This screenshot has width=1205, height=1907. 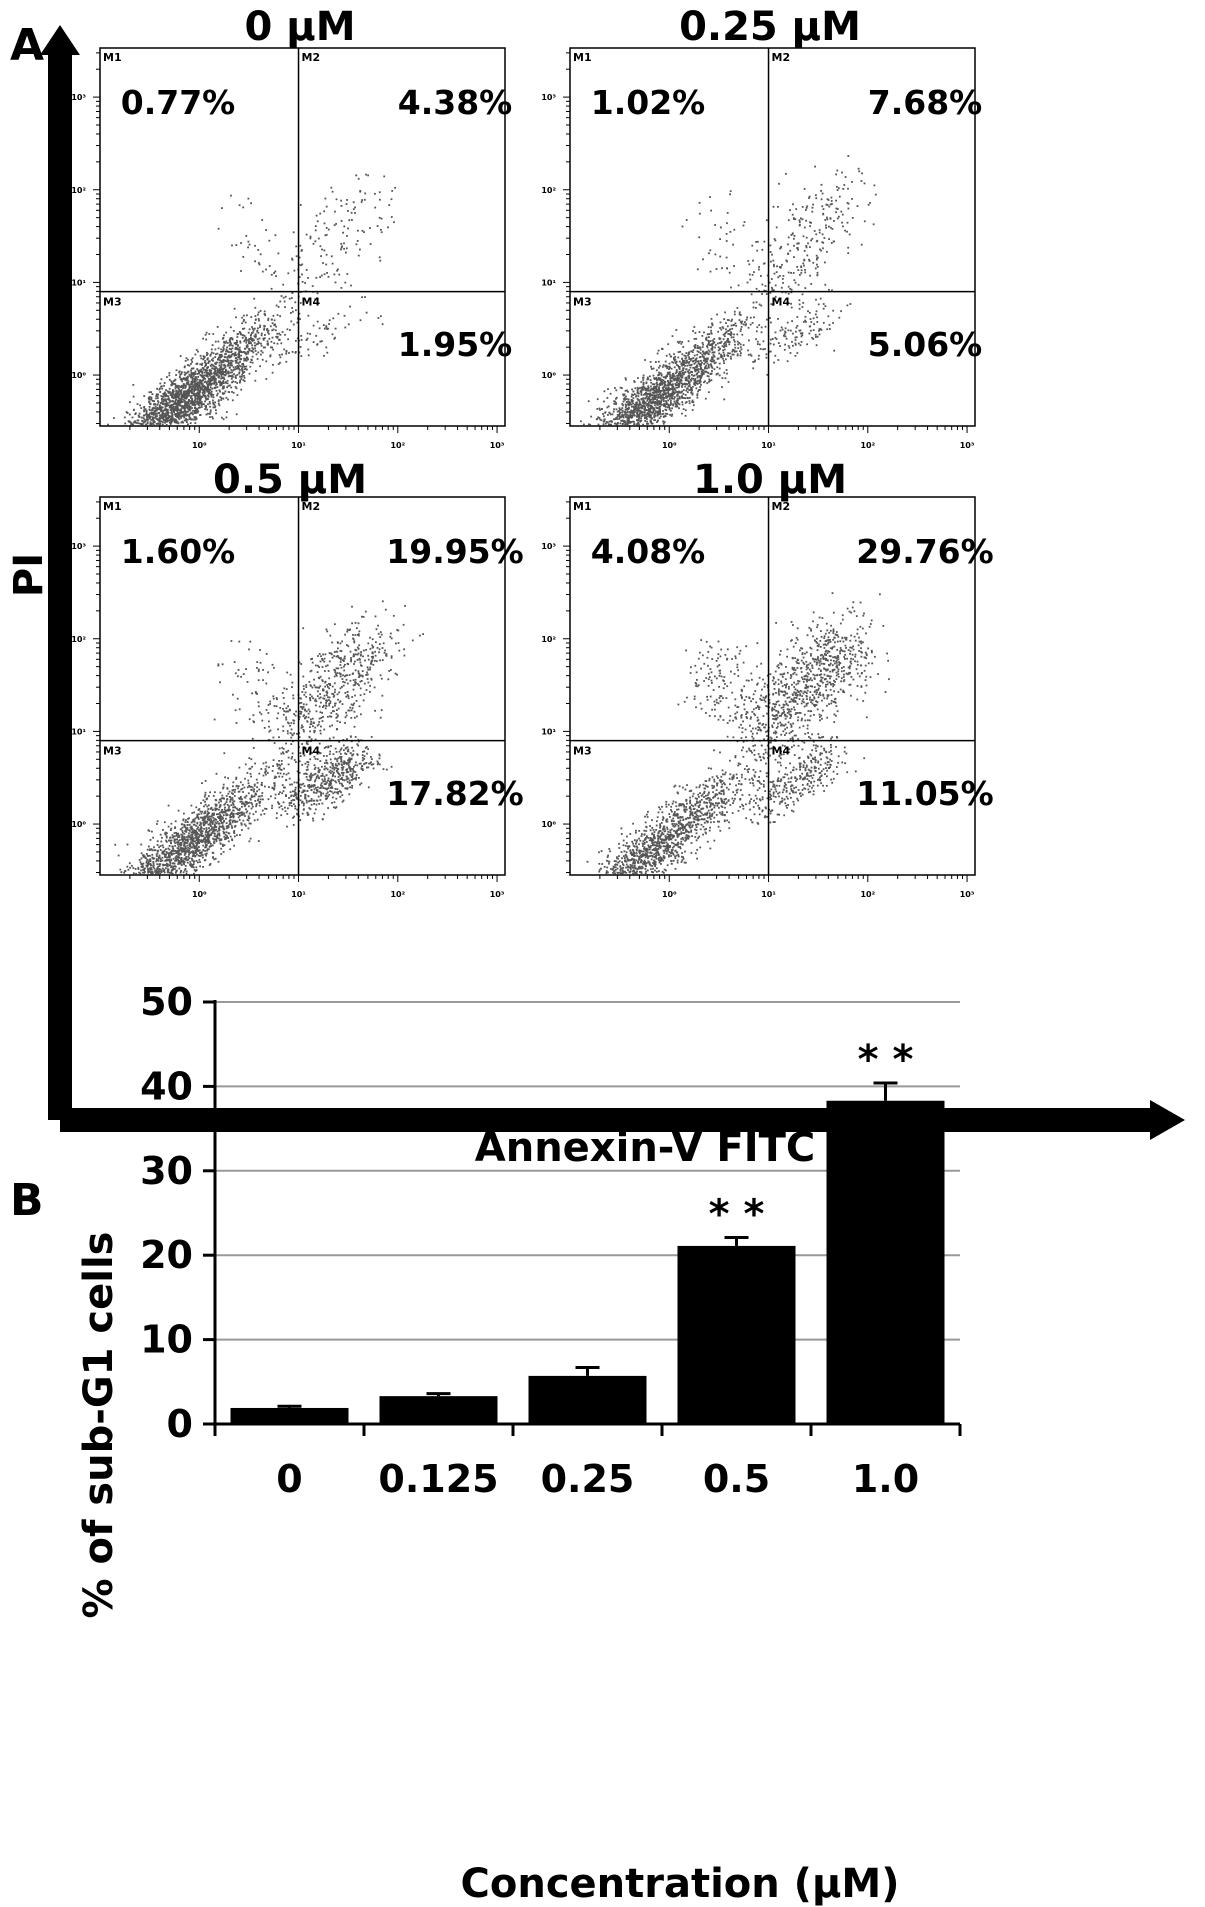 What do you see at coordinates (302, 686) in the screenshot?
I see `plot-frame` at bounding box center [302, 686].